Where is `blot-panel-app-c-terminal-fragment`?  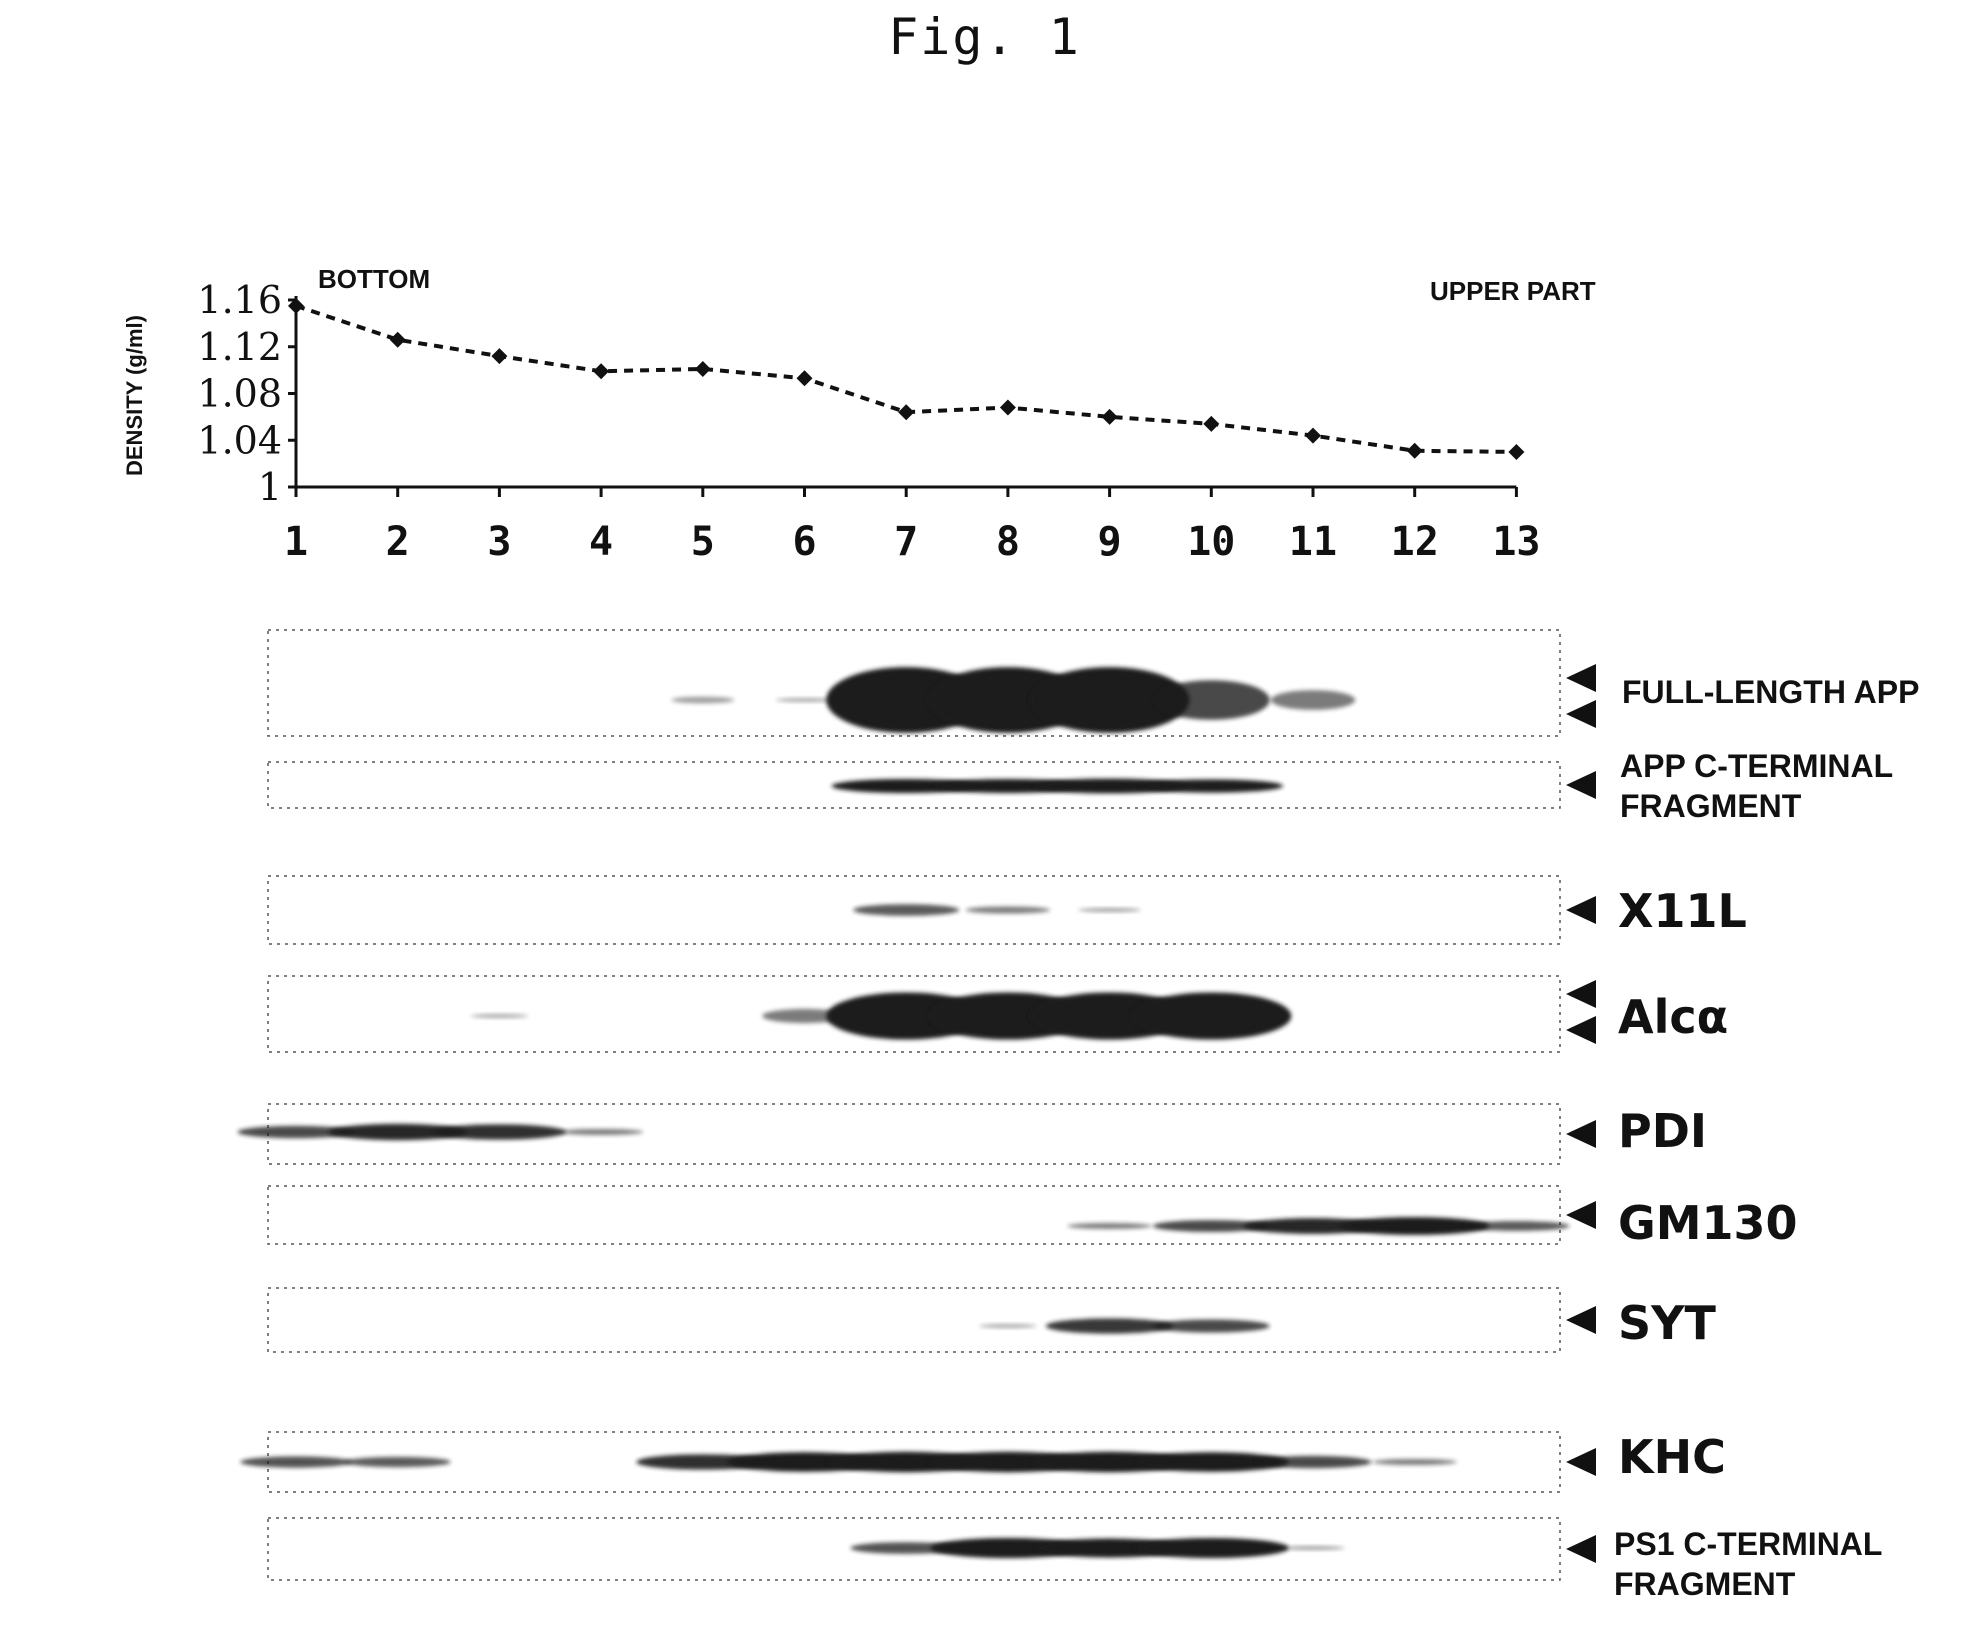
blot-panel-app-c-terminal-fragment is located at coordinates (932, 785).